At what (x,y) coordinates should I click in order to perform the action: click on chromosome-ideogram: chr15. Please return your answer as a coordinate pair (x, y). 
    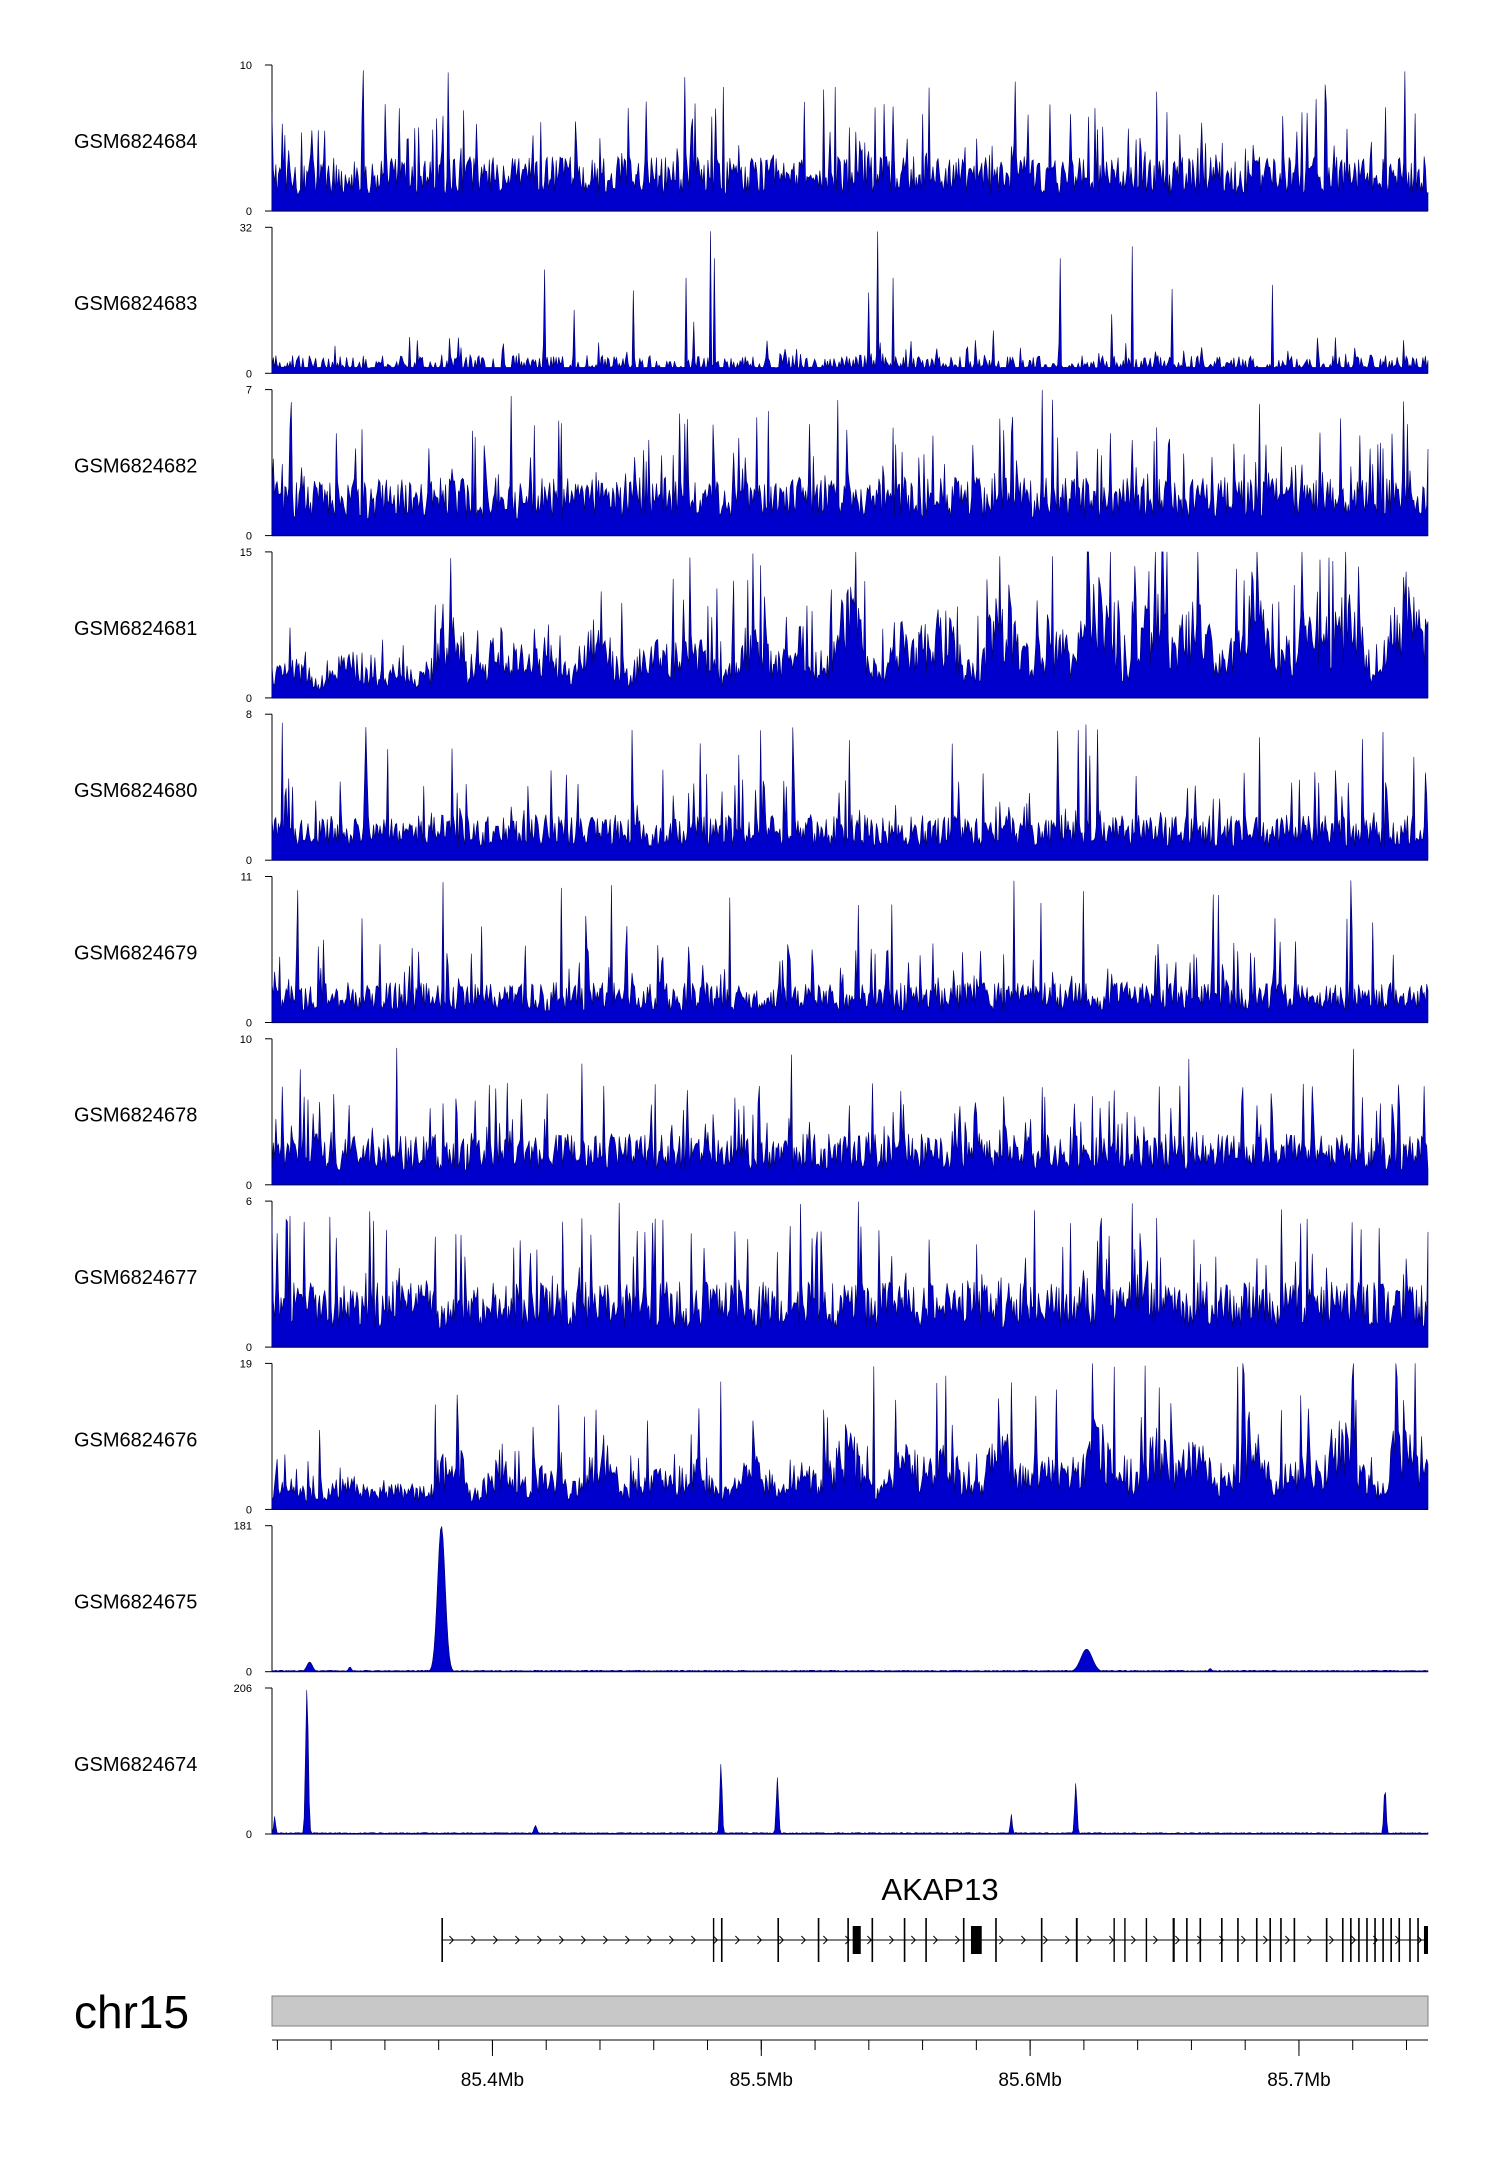
    Looking at the image, I should click on (751, 2012).